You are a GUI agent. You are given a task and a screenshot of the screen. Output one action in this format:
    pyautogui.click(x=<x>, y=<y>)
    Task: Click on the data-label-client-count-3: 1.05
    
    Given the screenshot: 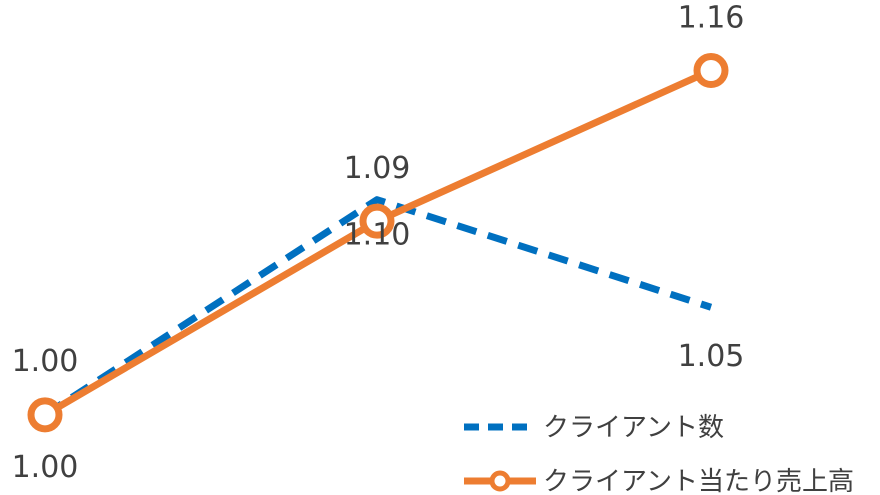 What is the action you would take?
    pyautogui.click(x=711, y=356)
    